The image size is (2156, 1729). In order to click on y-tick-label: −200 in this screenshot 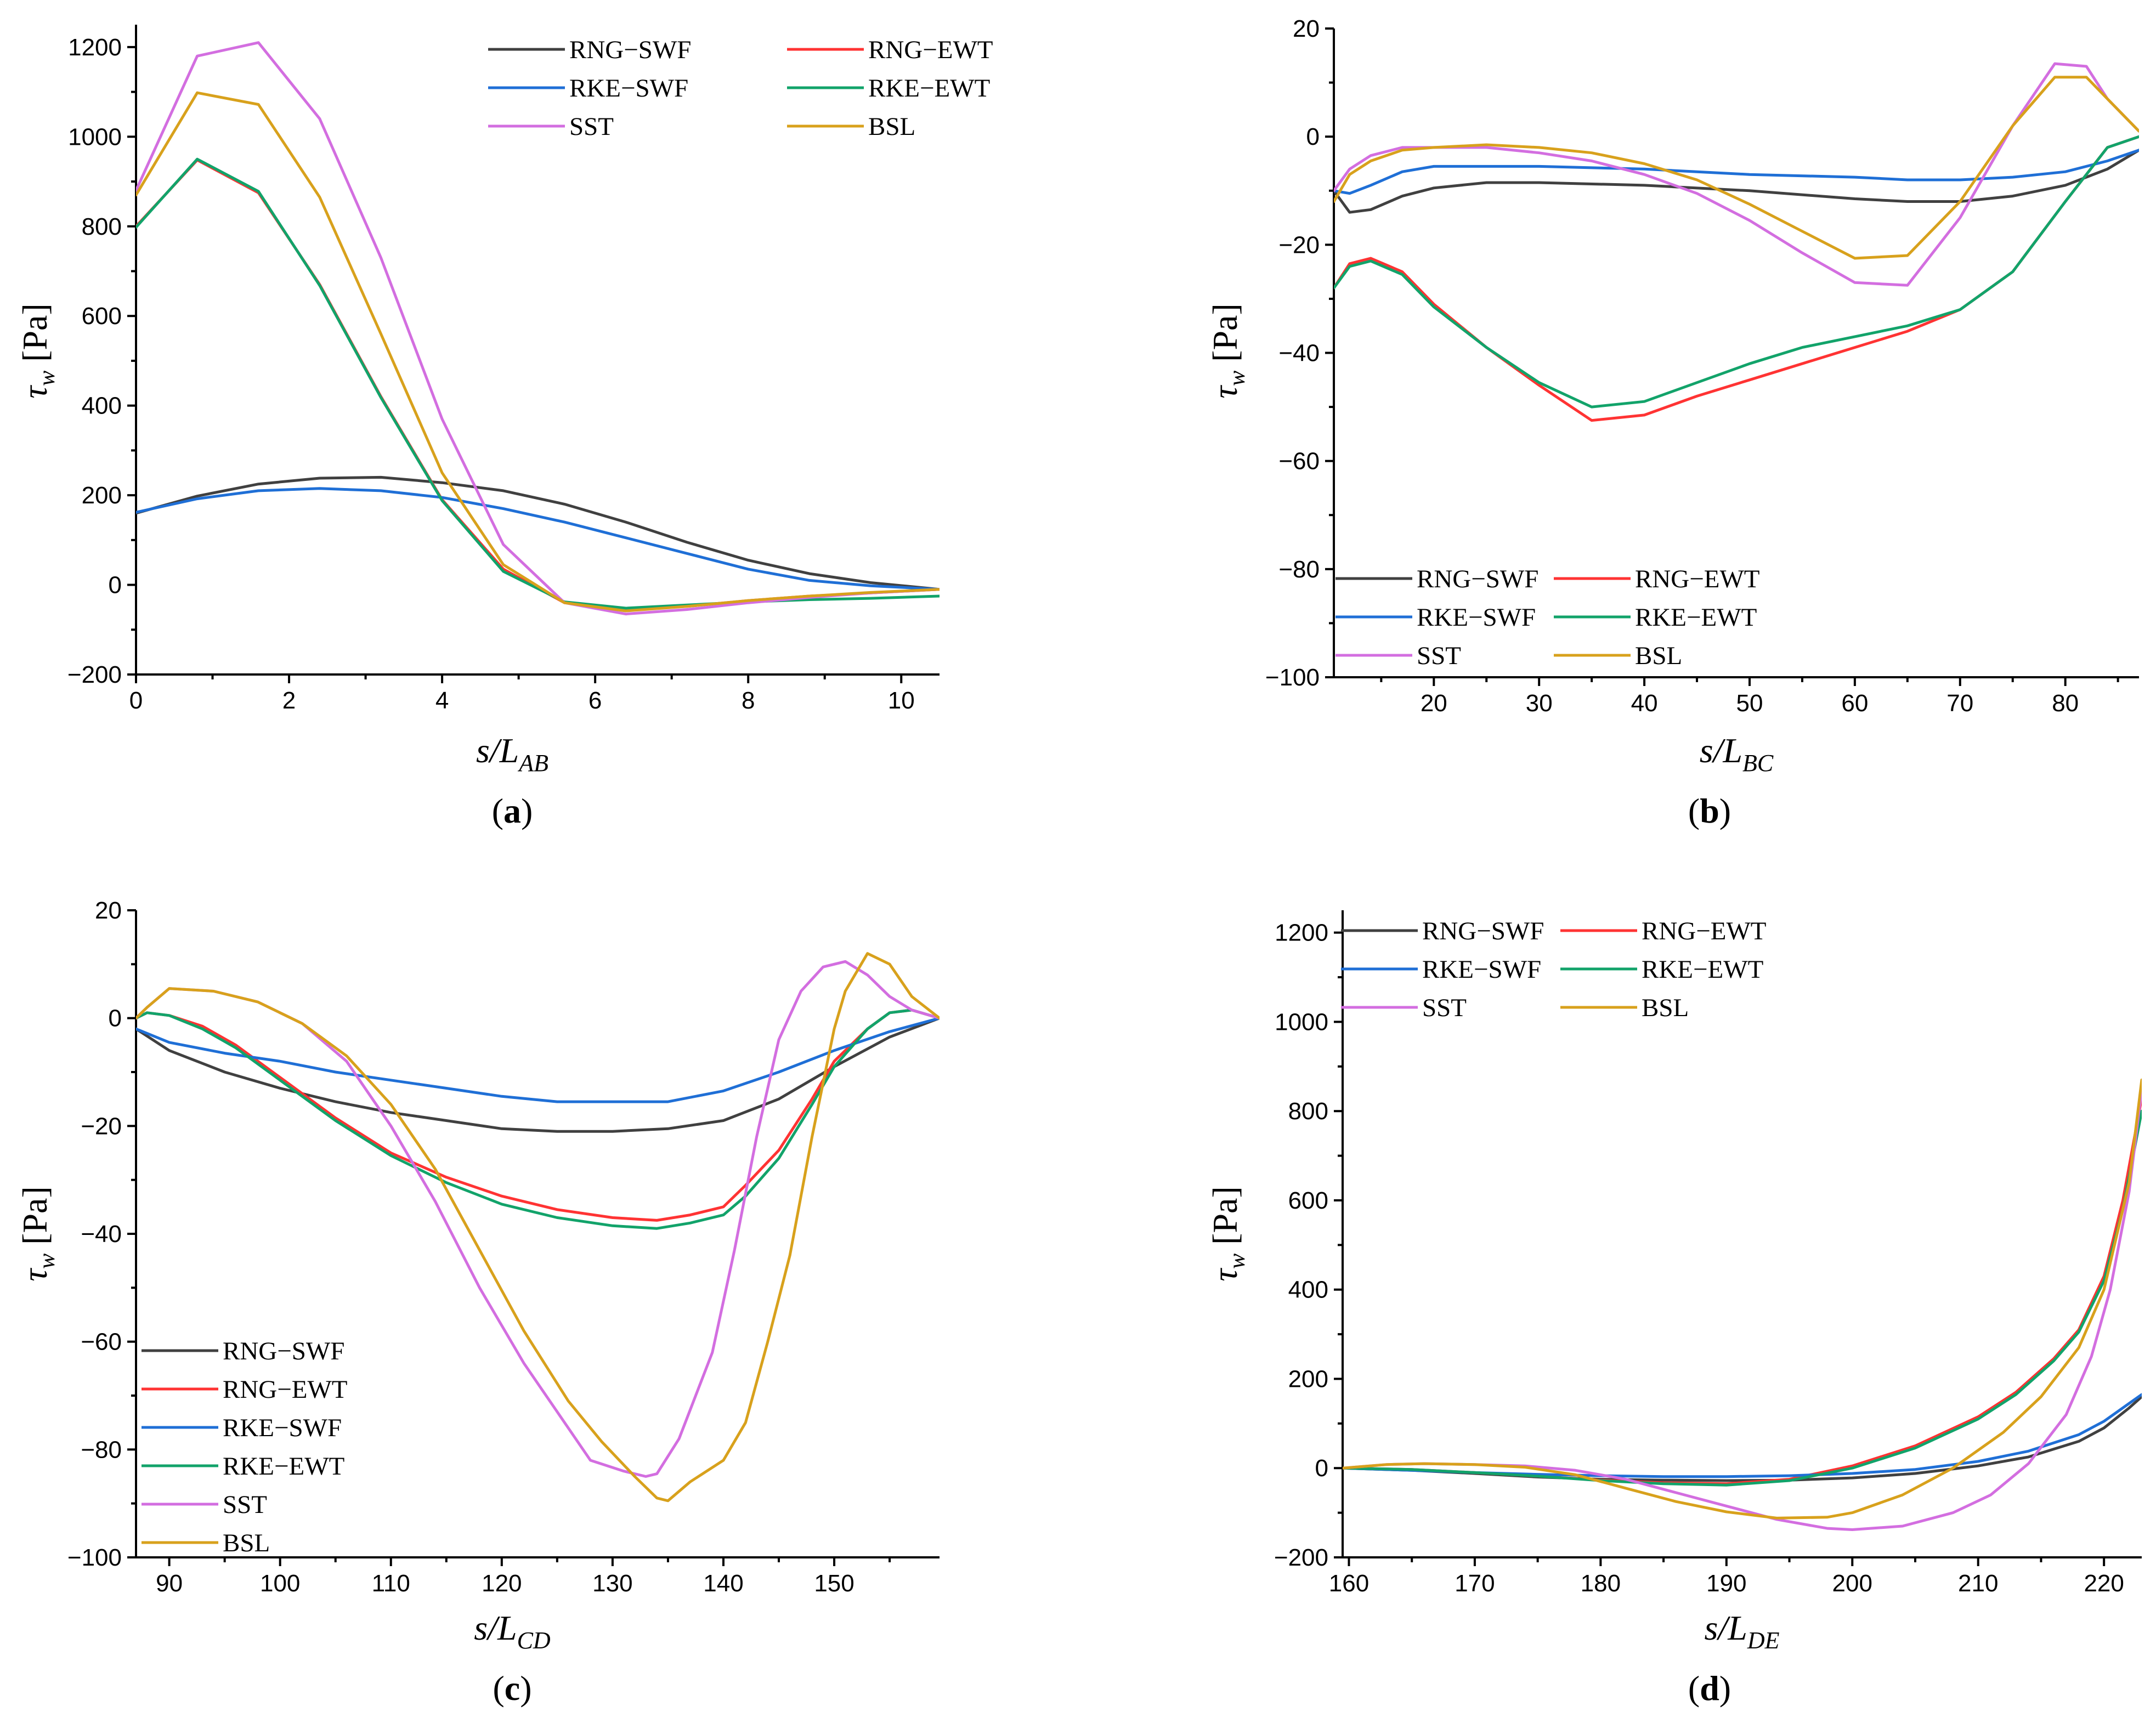, I will do `click(1301, 1557)`.